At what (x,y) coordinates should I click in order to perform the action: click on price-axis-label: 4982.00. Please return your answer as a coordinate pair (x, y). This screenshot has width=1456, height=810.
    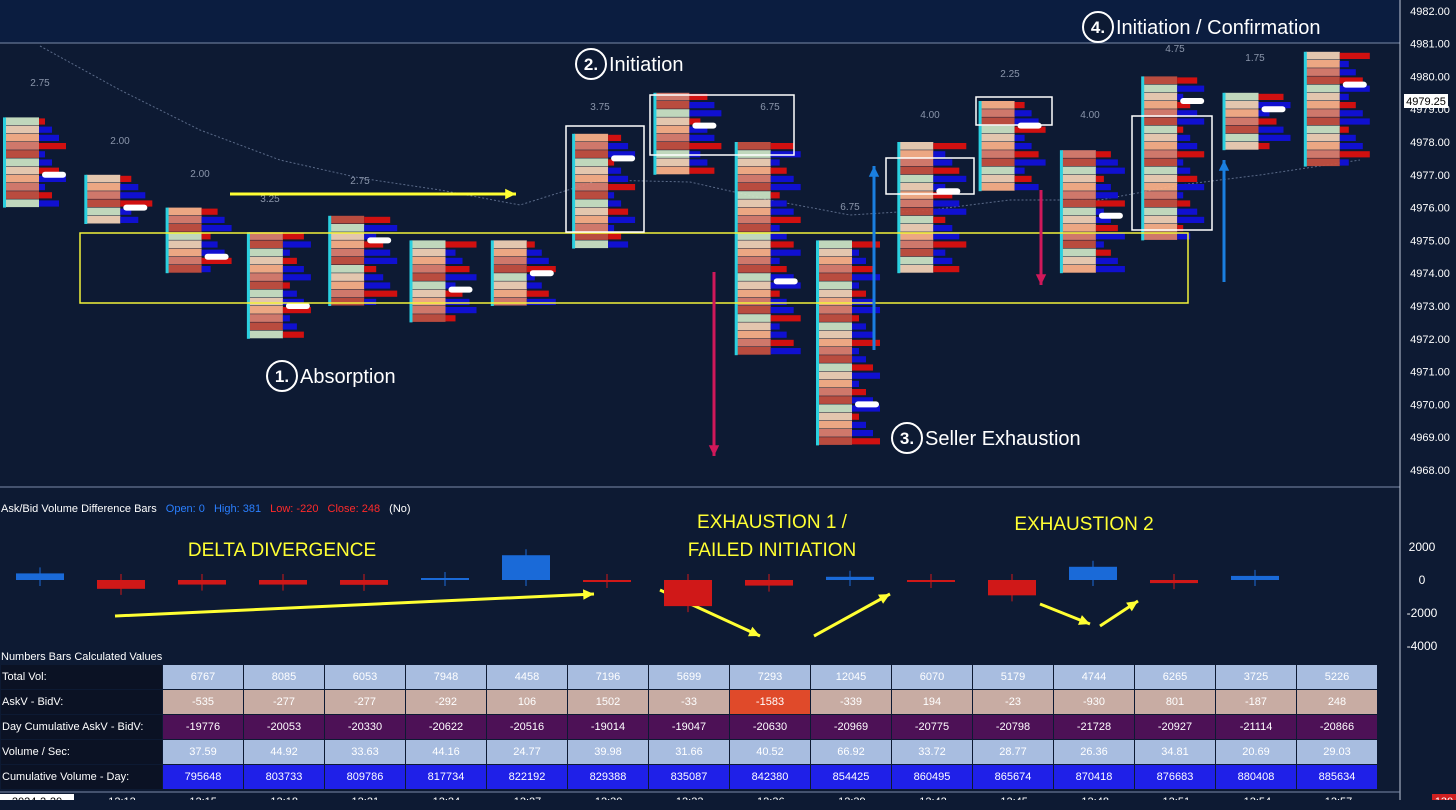
    Looking at the image, I should click on (1430, 12).